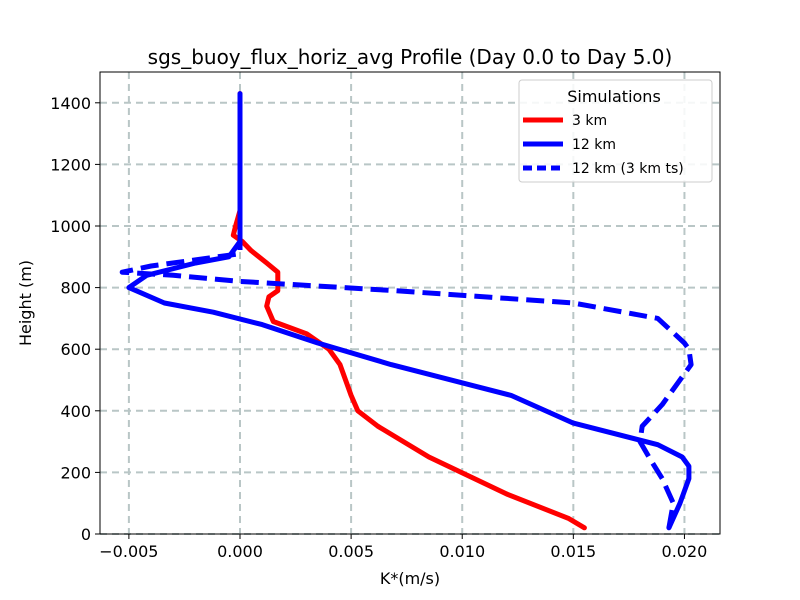 This screenshot has width=800, height=600. I want to click on x-tick-label: 0.000, so click(240, 551).